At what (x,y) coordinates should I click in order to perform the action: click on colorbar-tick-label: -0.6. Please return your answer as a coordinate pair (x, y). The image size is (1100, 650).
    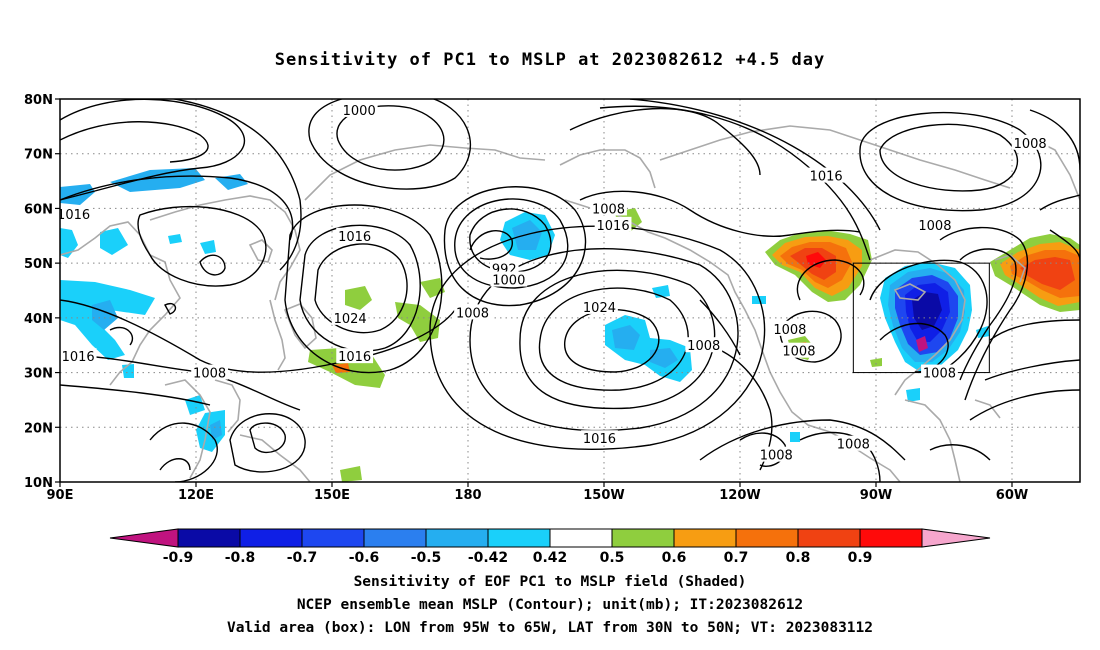
    Looking at the image, I should click on (364, 558).